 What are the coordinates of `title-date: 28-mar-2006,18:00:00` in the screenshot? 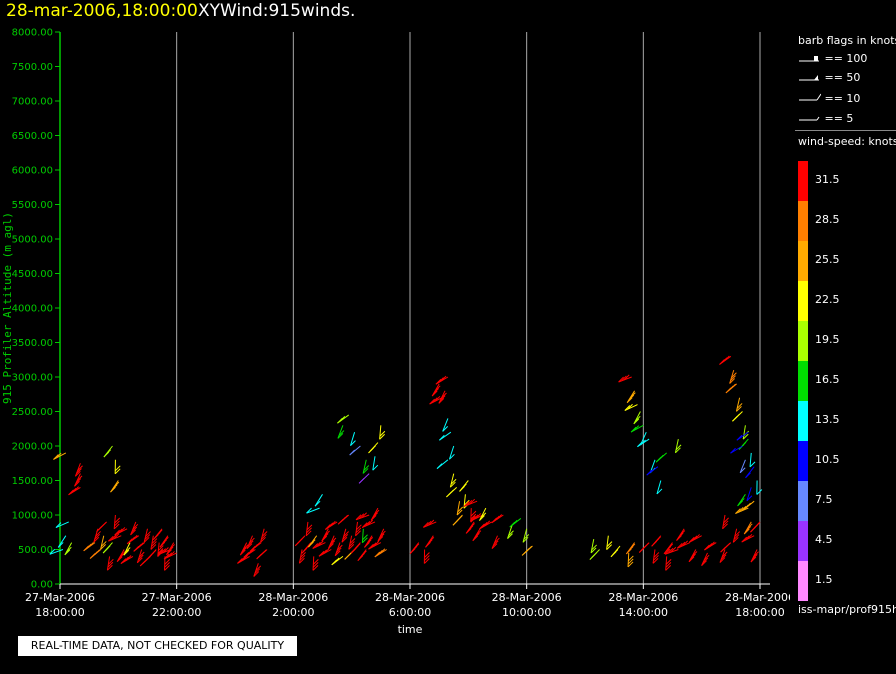 It's located at (102, 11).